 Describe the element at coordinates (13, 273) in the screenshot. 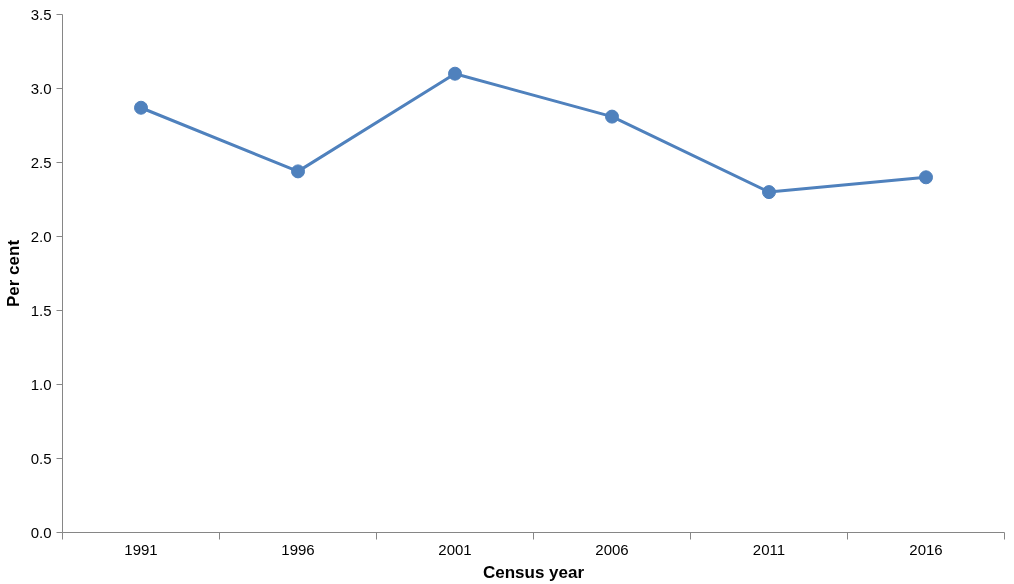

I see `y-axis-title: Per cent` at that location.